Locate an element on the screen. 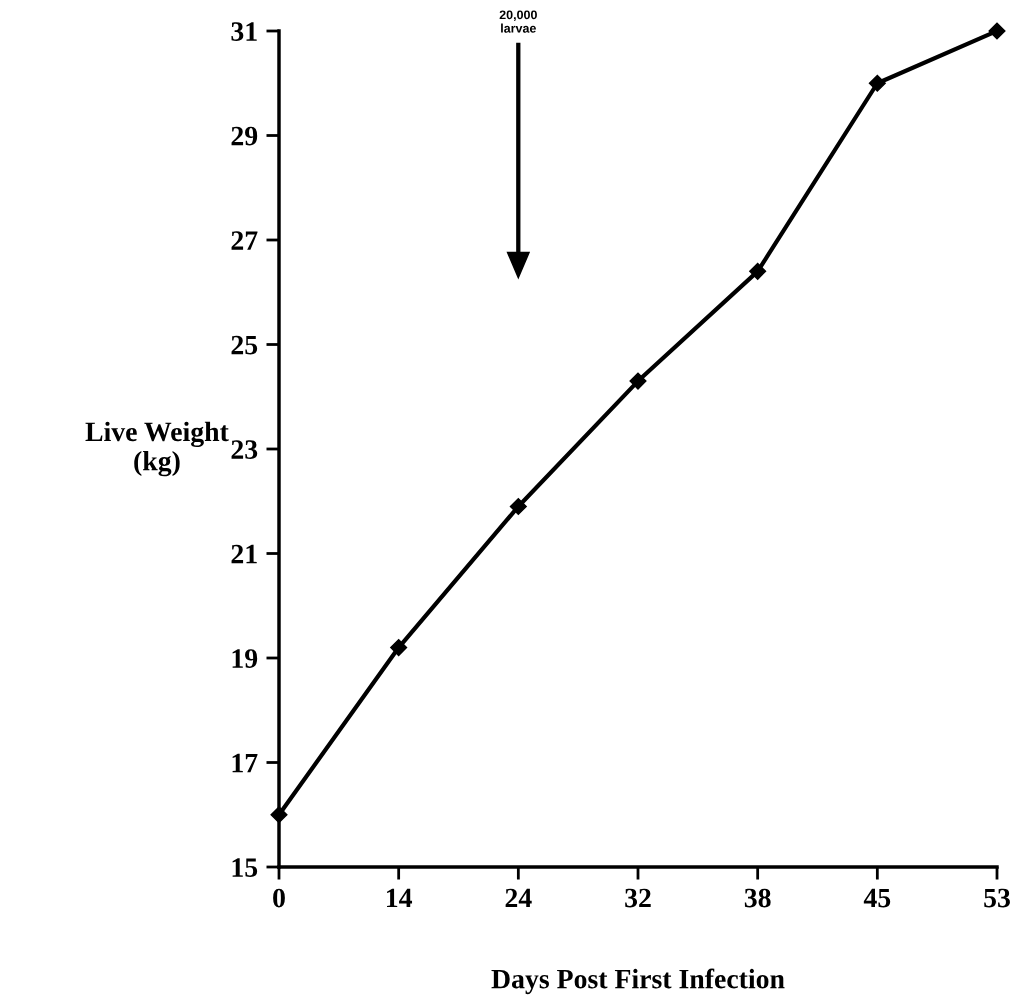 The width and height of the screenshot is (1024, 1006). x-tick-label: 0 is located at coordinates (279, 898).